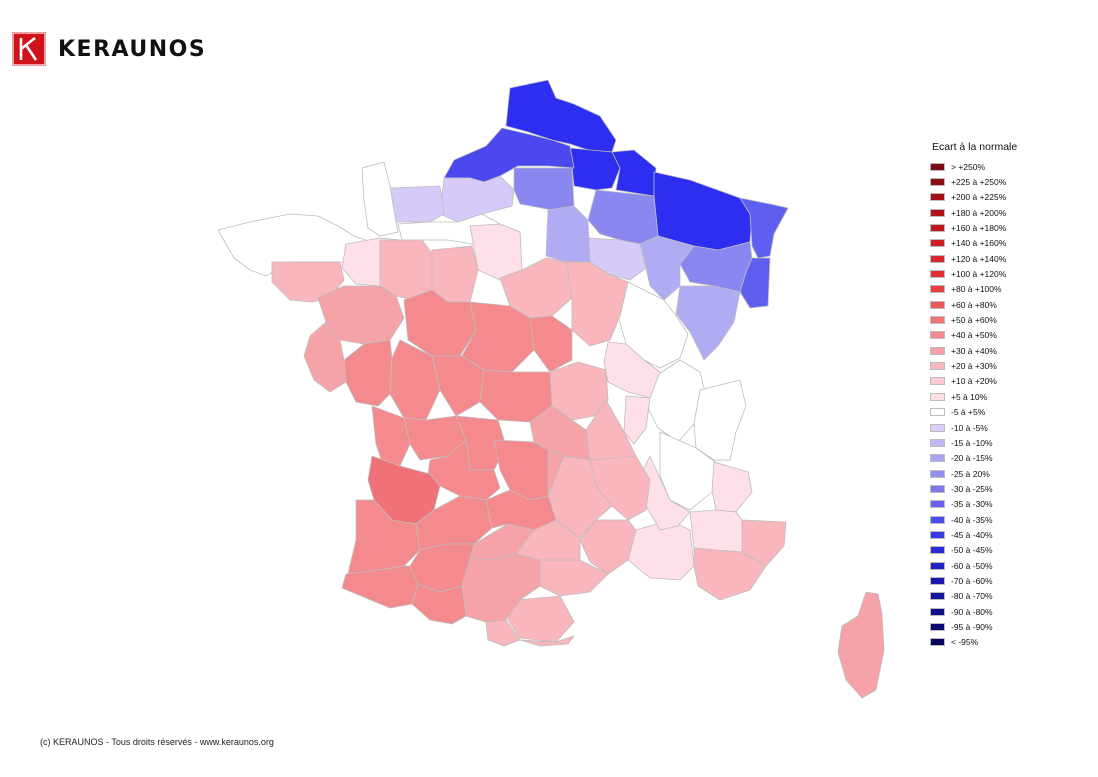 This screenshot has width=1098, height=777. Describe the element at coordinates (975, 147) in the screenshot. I see `legend-title: Ecart à la normale` at that location.